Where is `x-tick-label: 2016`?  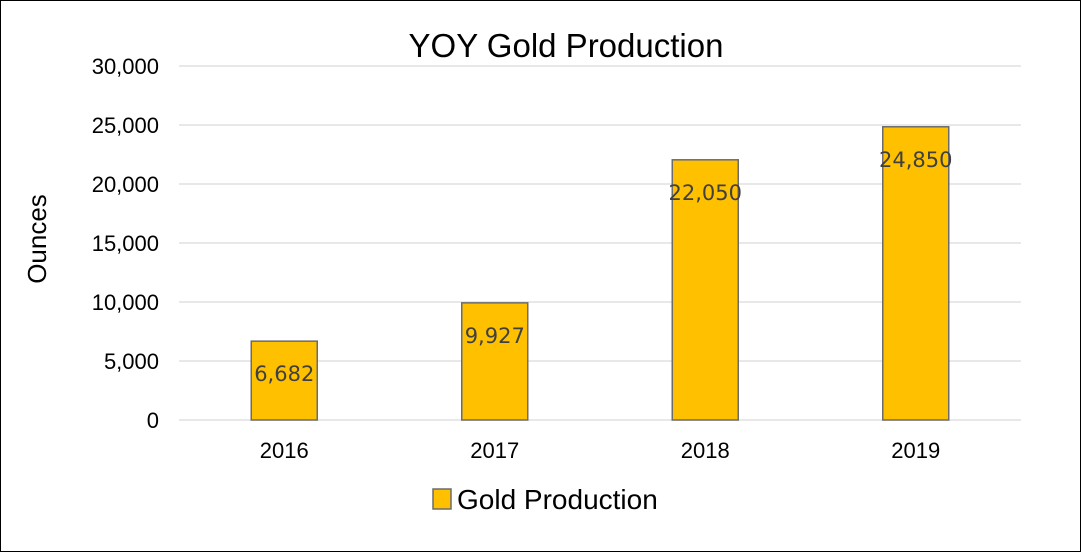 x-tick-label: 2016 is located at coordinates (284, 450).